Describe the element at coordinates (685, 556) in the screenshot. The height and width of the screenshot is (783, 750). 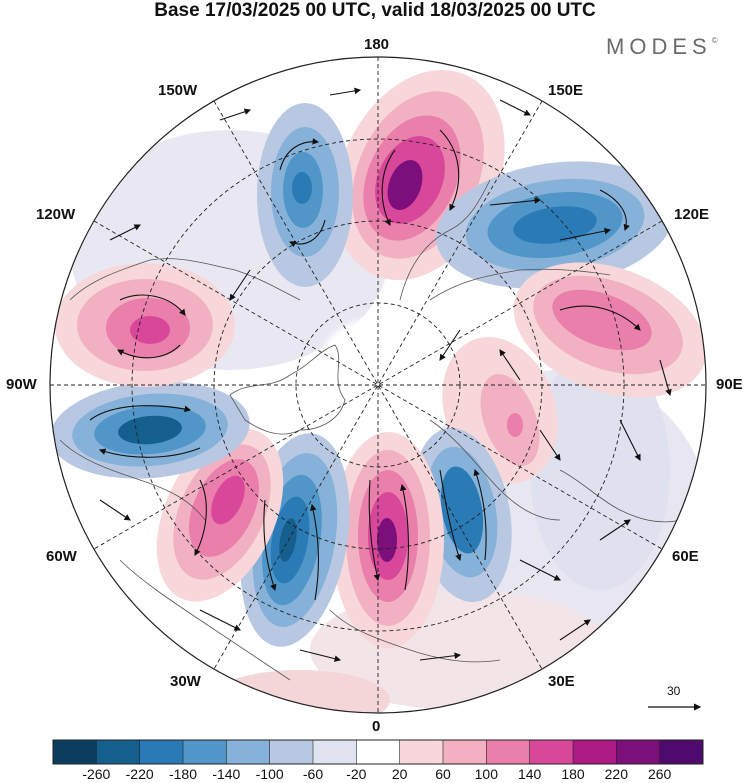
I see `lon-label-60e: 60E` at that location.